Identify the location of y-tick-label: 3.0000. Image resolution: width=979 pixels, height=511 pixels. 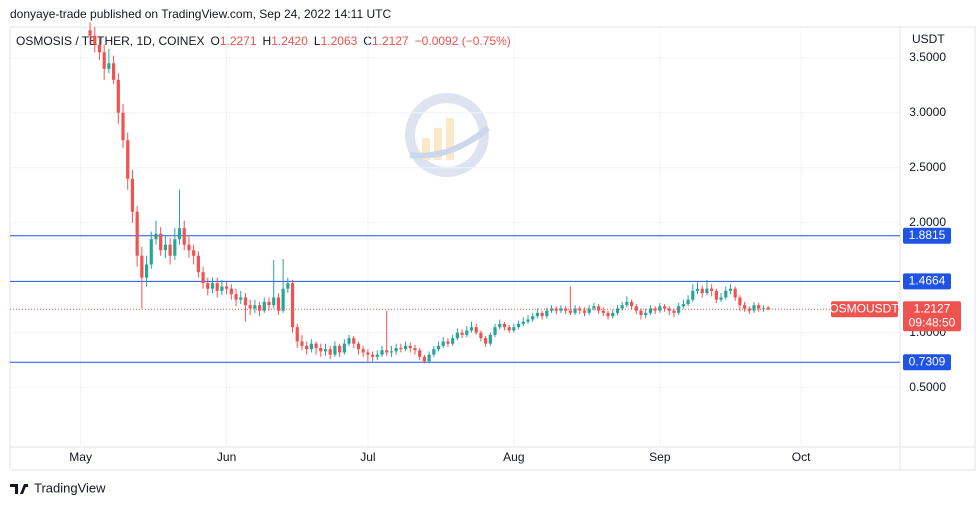
(927, 112).